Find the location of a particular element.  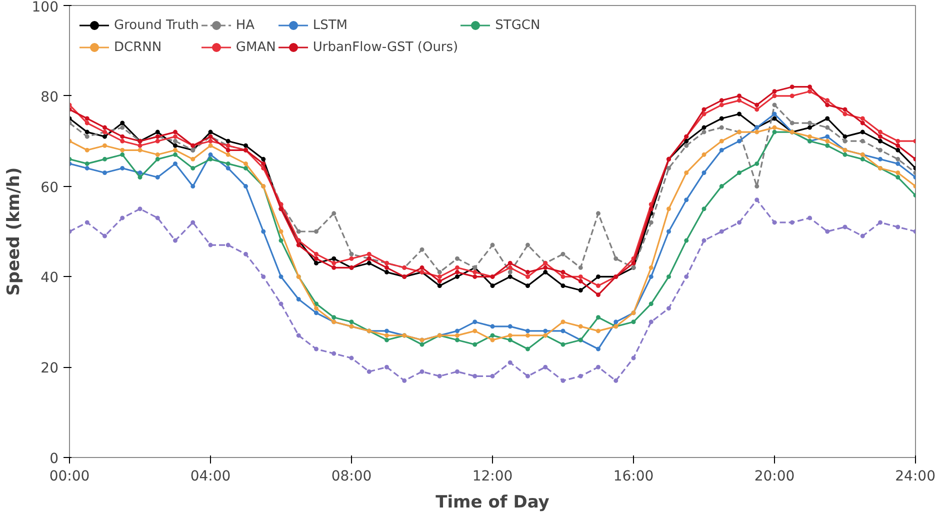

legend-label: GMAN is located at coordinates (256, 47).